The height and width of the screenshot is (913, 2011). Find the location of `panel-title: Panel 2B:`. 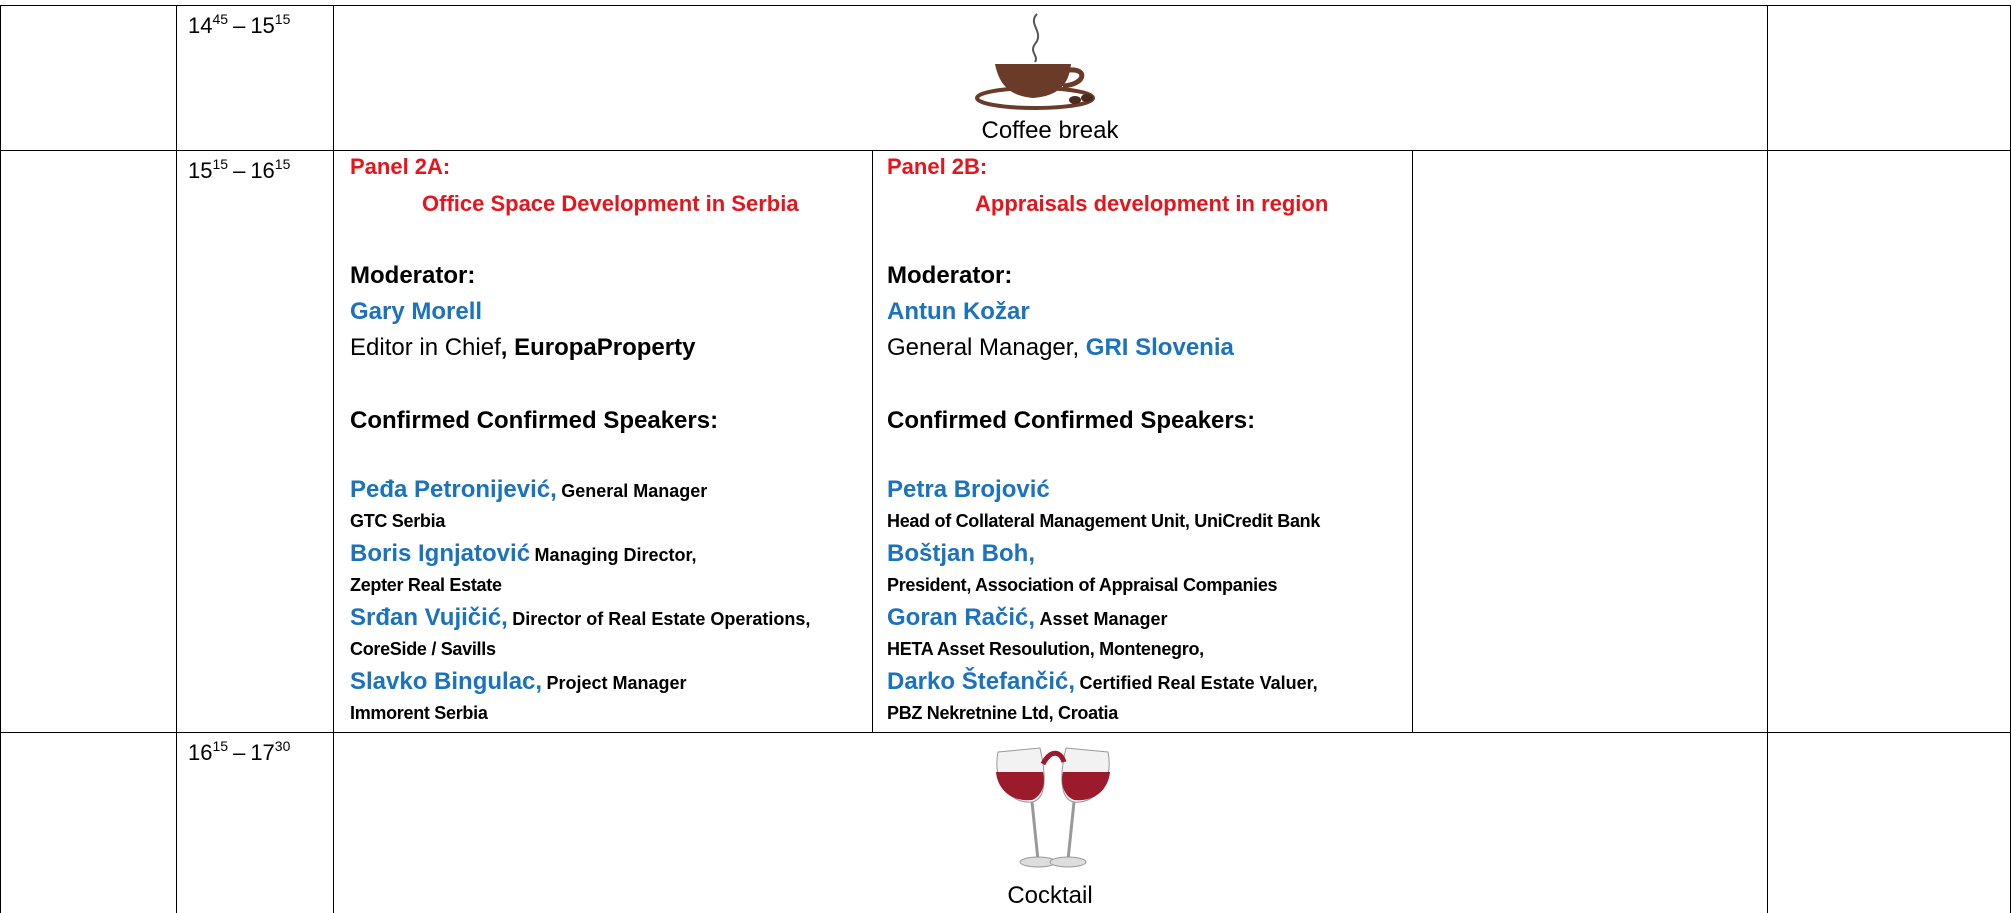

panel-title: Panel 2B: is located at coordinates (937, 166).